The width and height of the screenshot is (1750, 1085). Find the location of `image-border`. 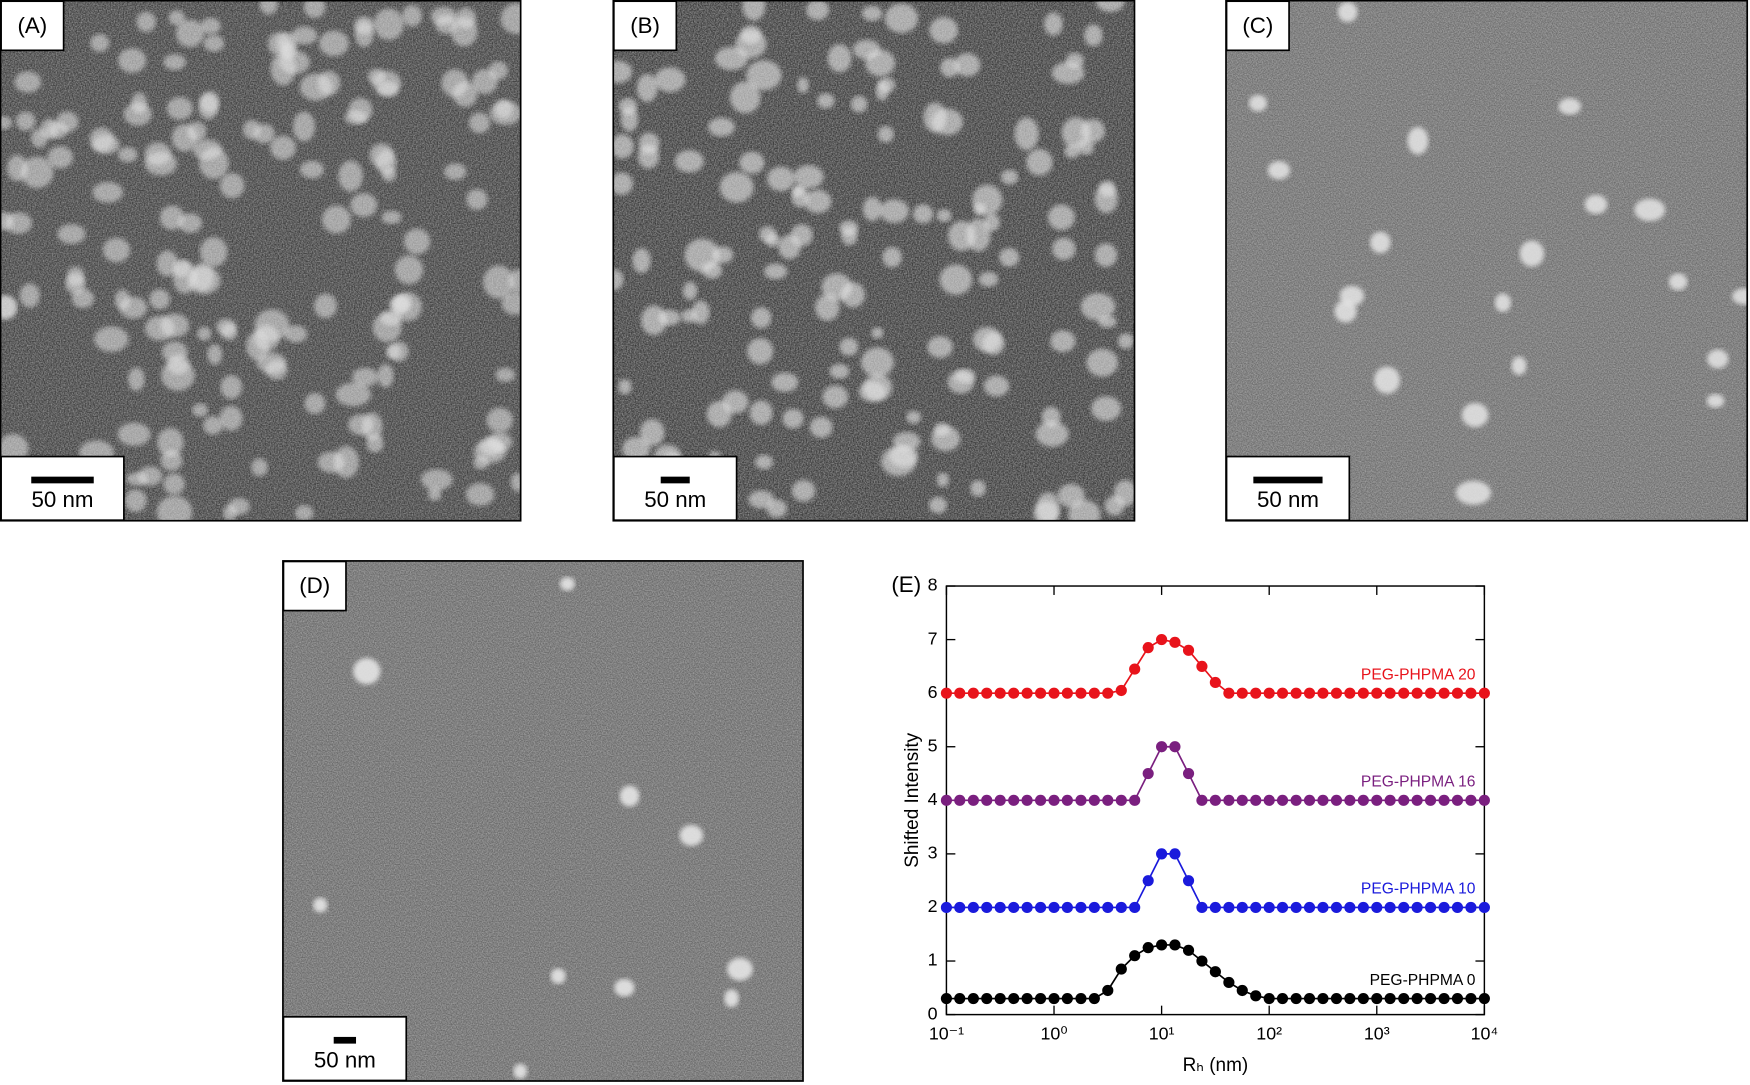

image-border is located at coordinates (874, 261).